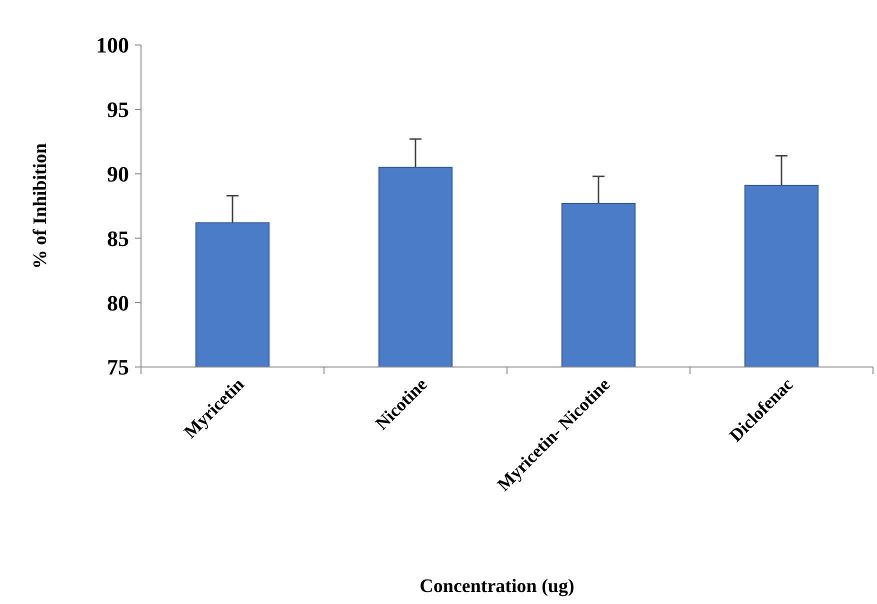 Image resolution: width=877 pixels, height=604 pixels. Describe the element at coordinates (40, 205) in the screenshot. I see `y-axis-title: % of Inhibition` at that location.